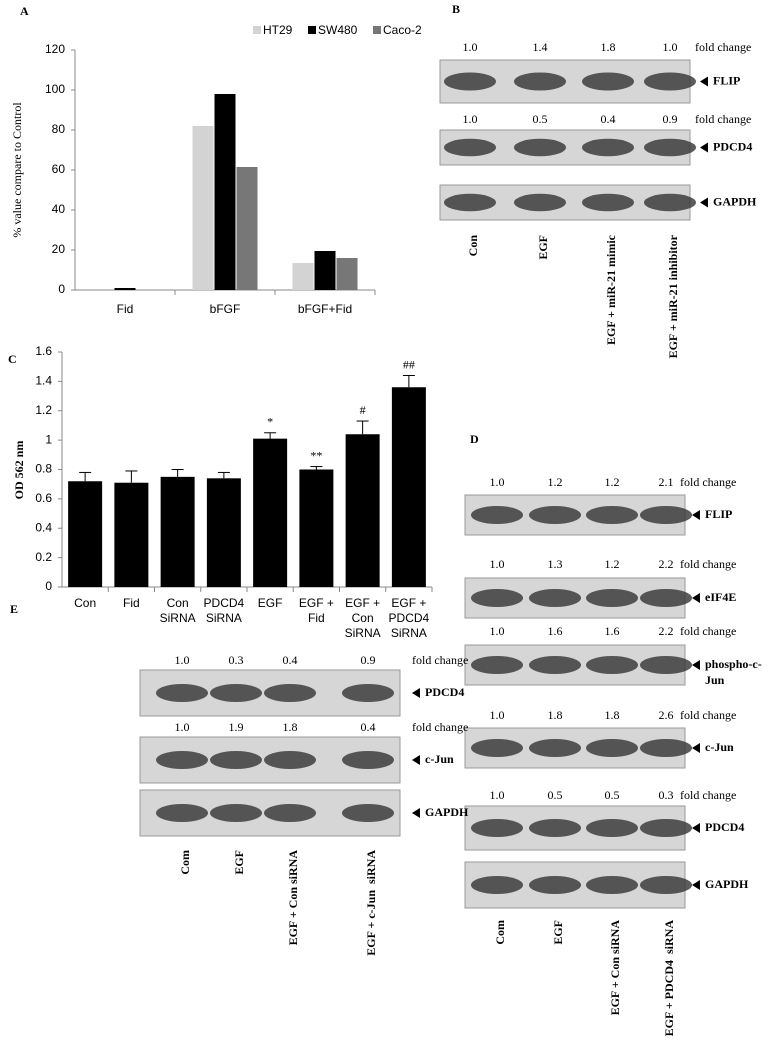 Image resolution: width=776 pixels, height=1049 pixels. I want to click on y-tick-label: 40, so click(59, 209).